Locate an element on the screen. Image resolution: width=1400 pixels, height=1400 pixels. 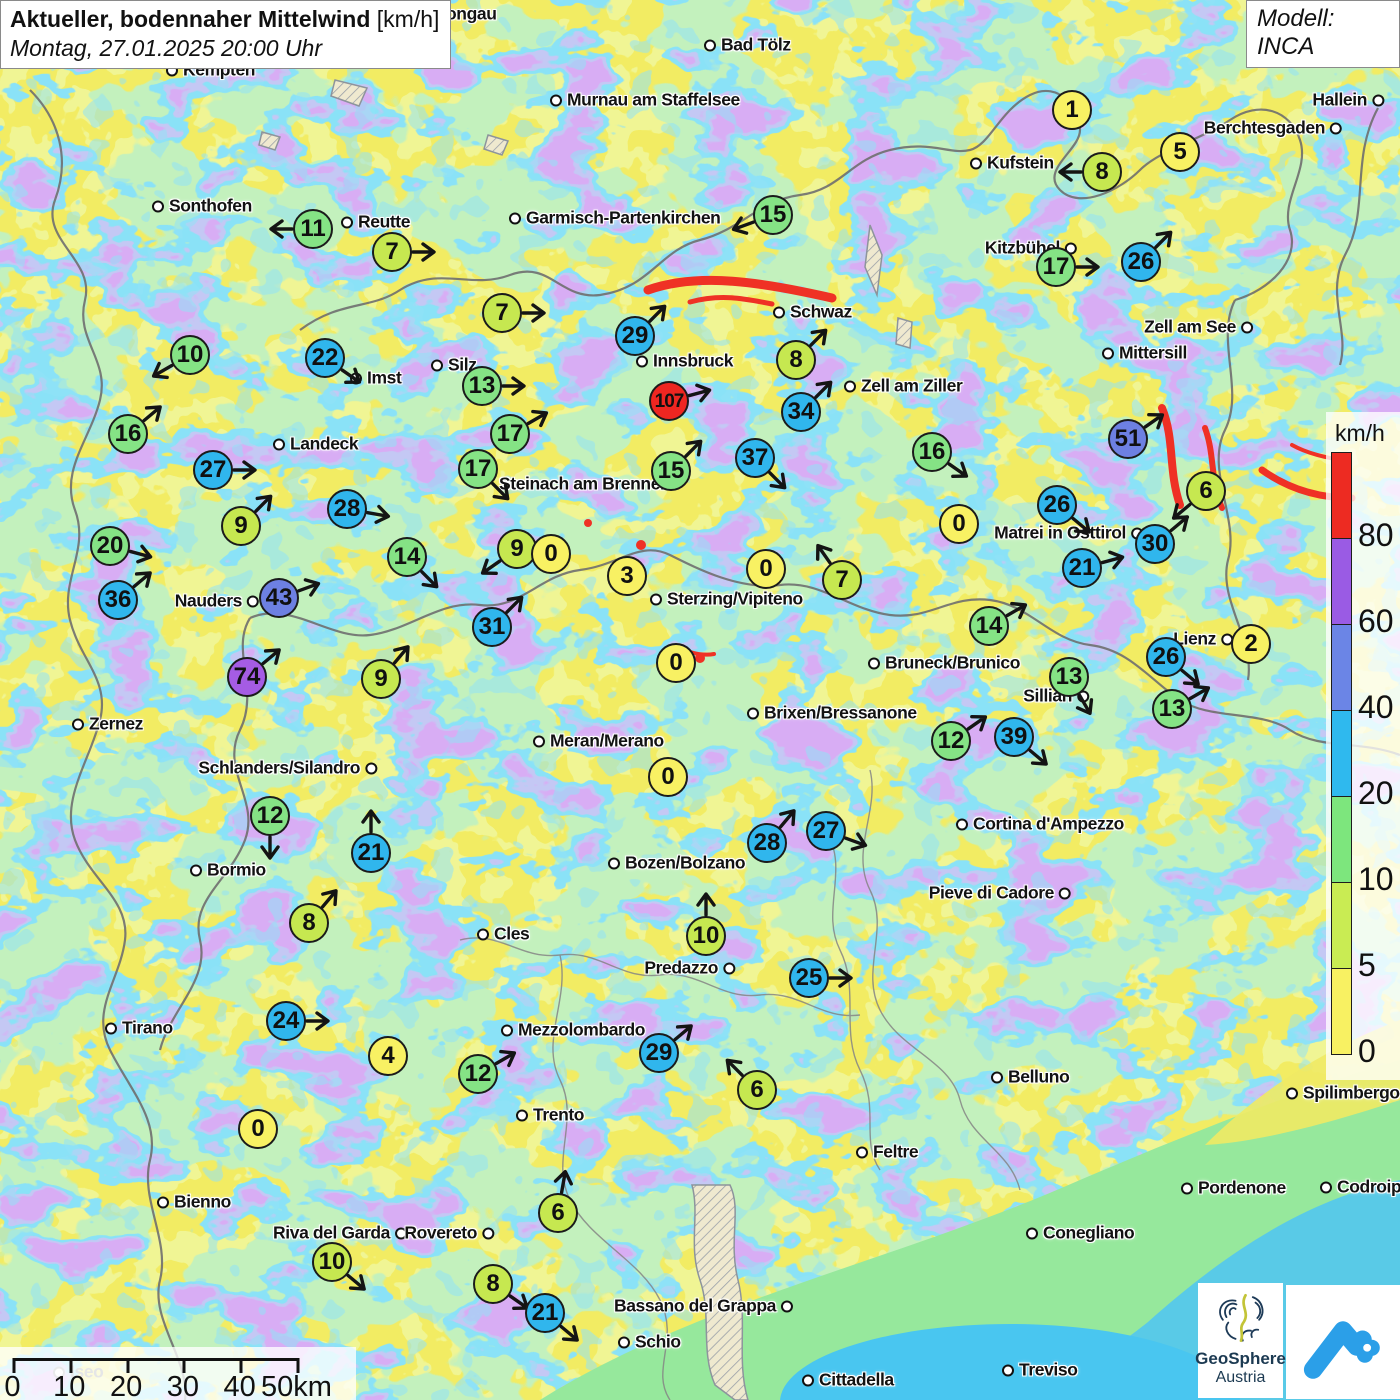
legend-tick-label: 40 is located at coordinates (1376, 707).